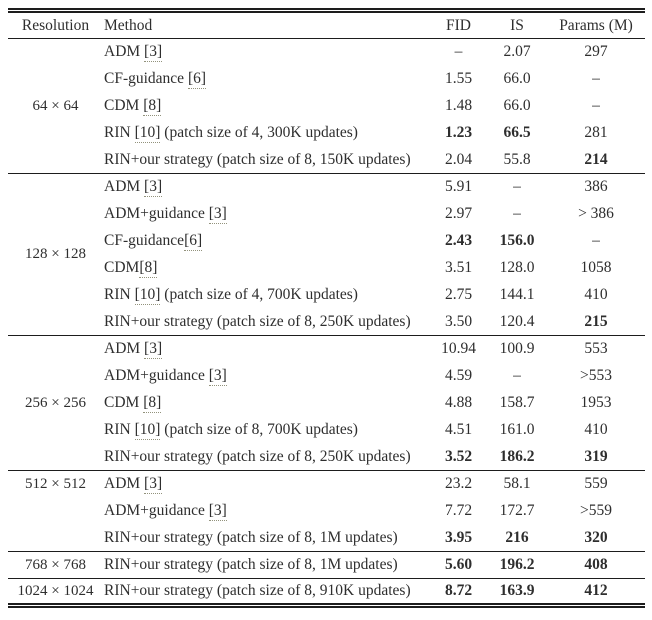  Describe the element at coordinates (266, 241) in the screenshot. I see `method-cell: CF-guidance[6]` at that location.